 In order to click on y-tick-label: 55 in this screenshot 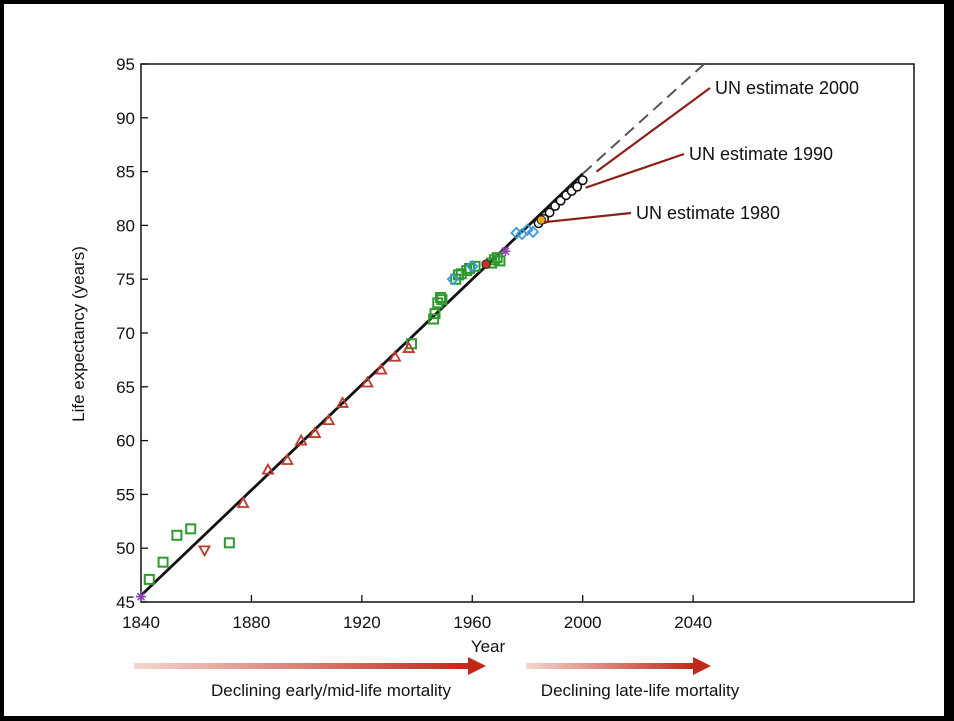, I will do `click(125, 494)`.